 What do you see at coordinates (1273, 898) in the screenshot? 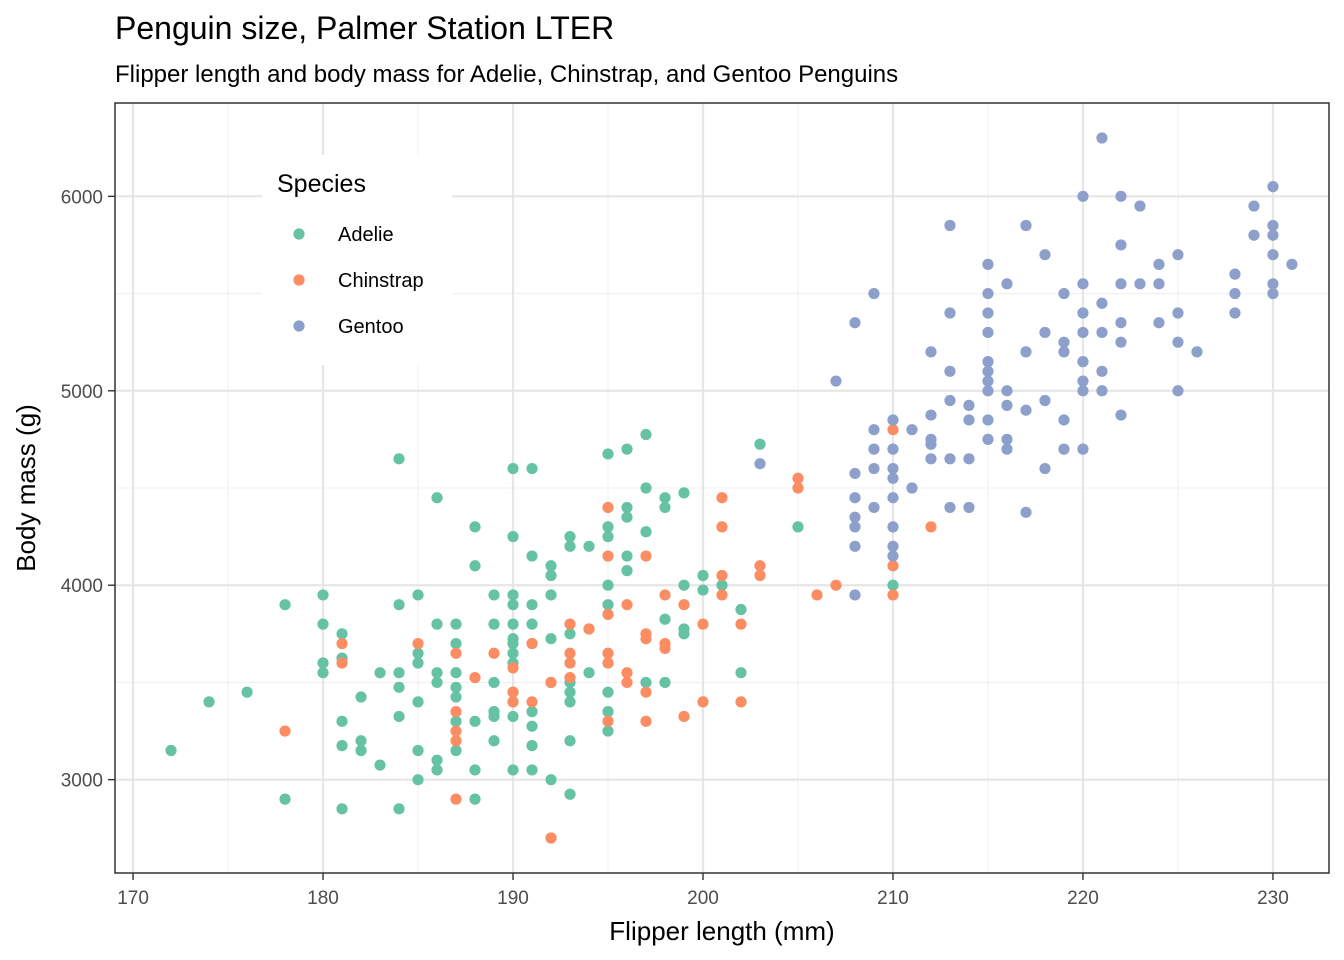
I see `x-tick-label: 230` at bounding box center [1273, 898].